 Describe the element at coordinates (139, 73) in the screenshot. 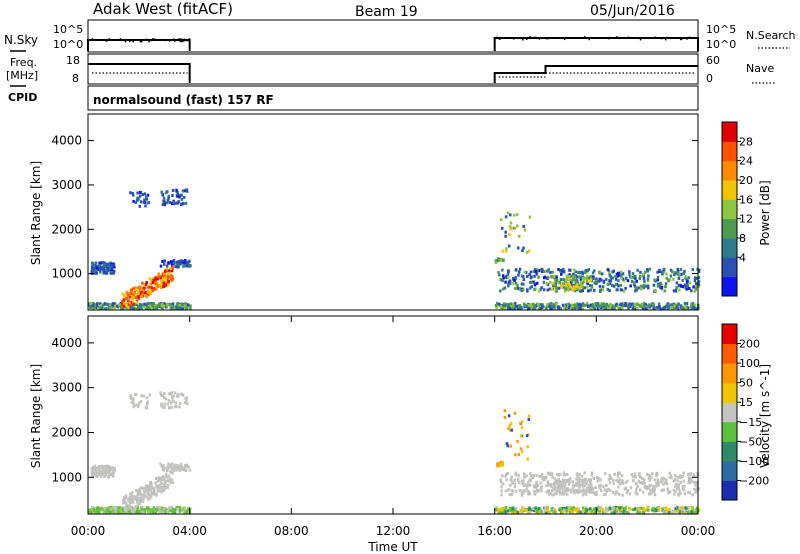

I see `freq-segment` at that location.